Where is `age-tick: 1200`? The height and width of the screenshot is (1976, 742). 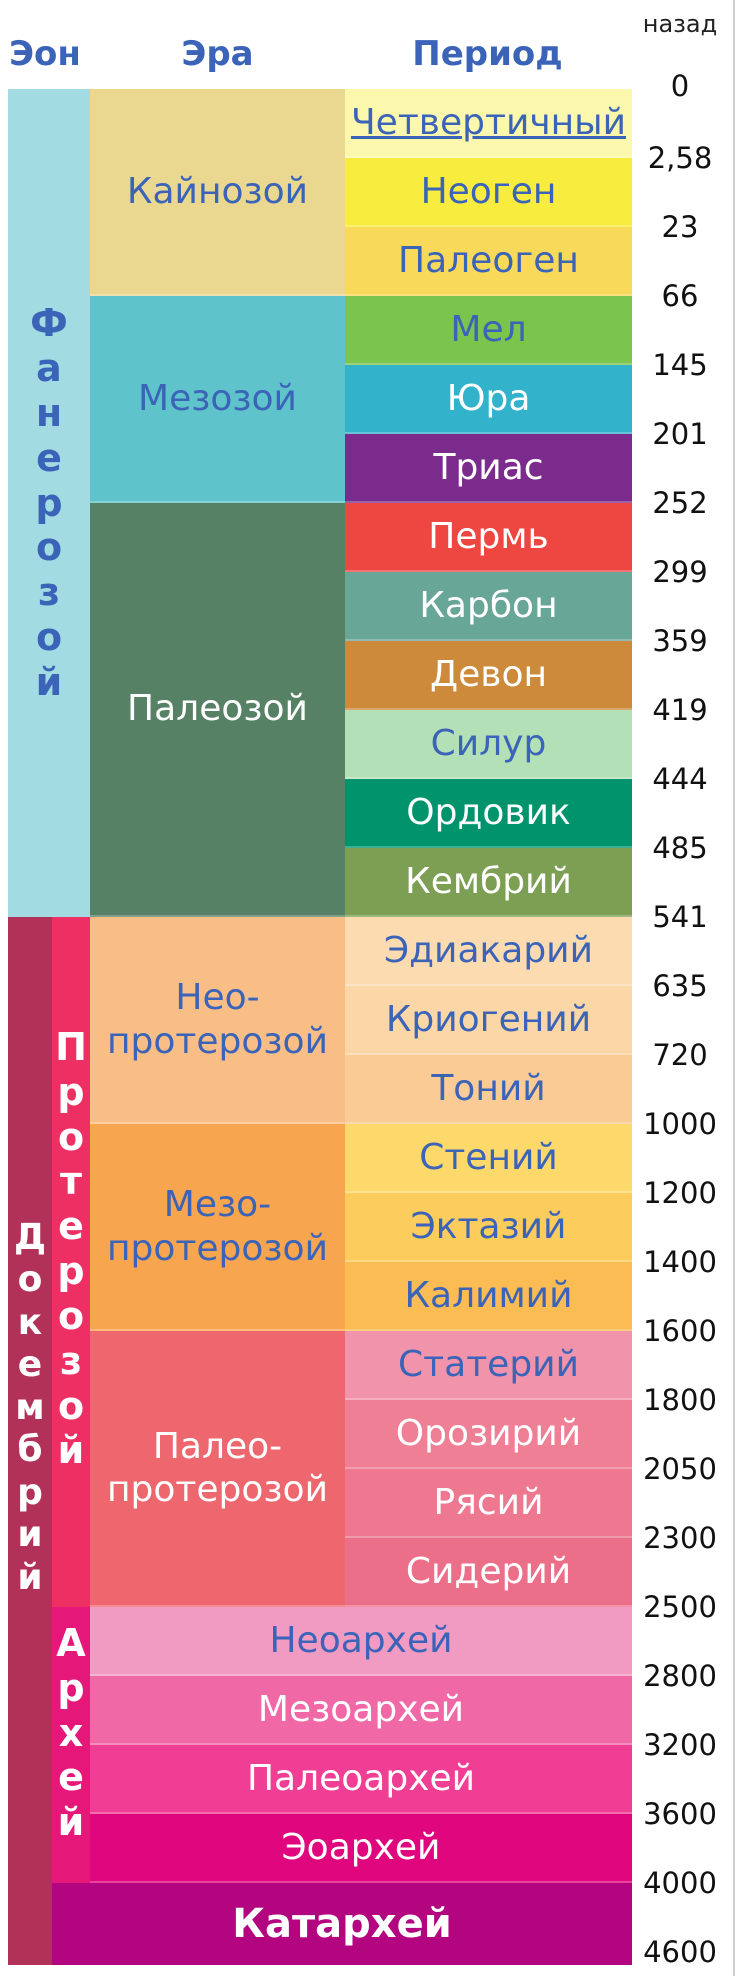
age-tick: 1200 is located at coordinates (680, 1193).